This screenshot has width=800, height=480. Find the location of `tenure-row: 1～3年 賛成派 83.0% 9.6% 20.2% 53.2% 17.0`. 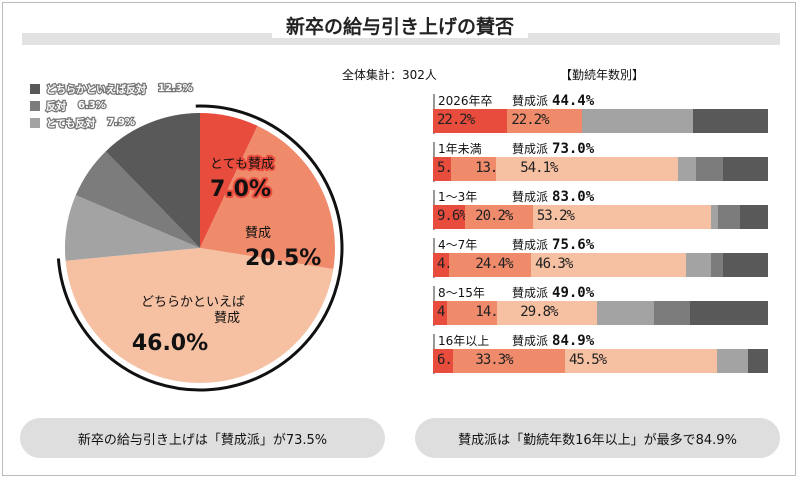

tenure-row: 1～3年 賛成派 83.0% 9.6% 20.2% 53.2% 17.0 is located at coordinates (600, 212).